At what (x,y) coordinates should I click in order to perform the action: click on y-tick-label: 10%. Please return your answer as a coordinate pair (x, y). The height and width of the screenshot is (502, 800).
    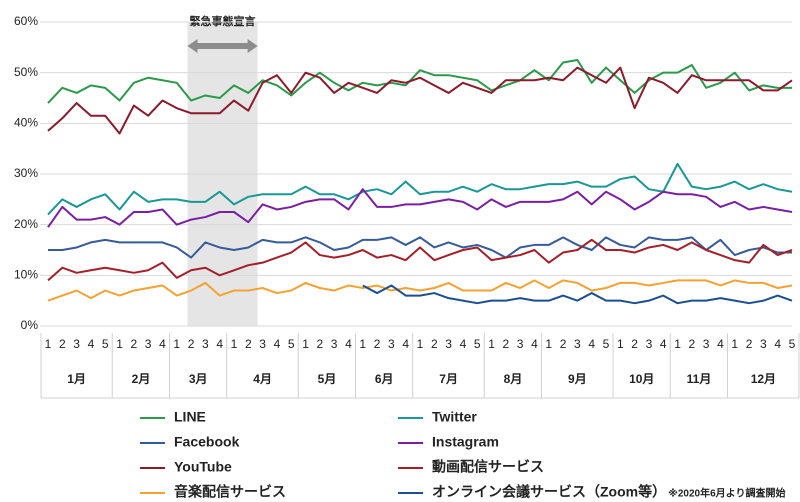
    Looking at the image, I should click on (26, 275).